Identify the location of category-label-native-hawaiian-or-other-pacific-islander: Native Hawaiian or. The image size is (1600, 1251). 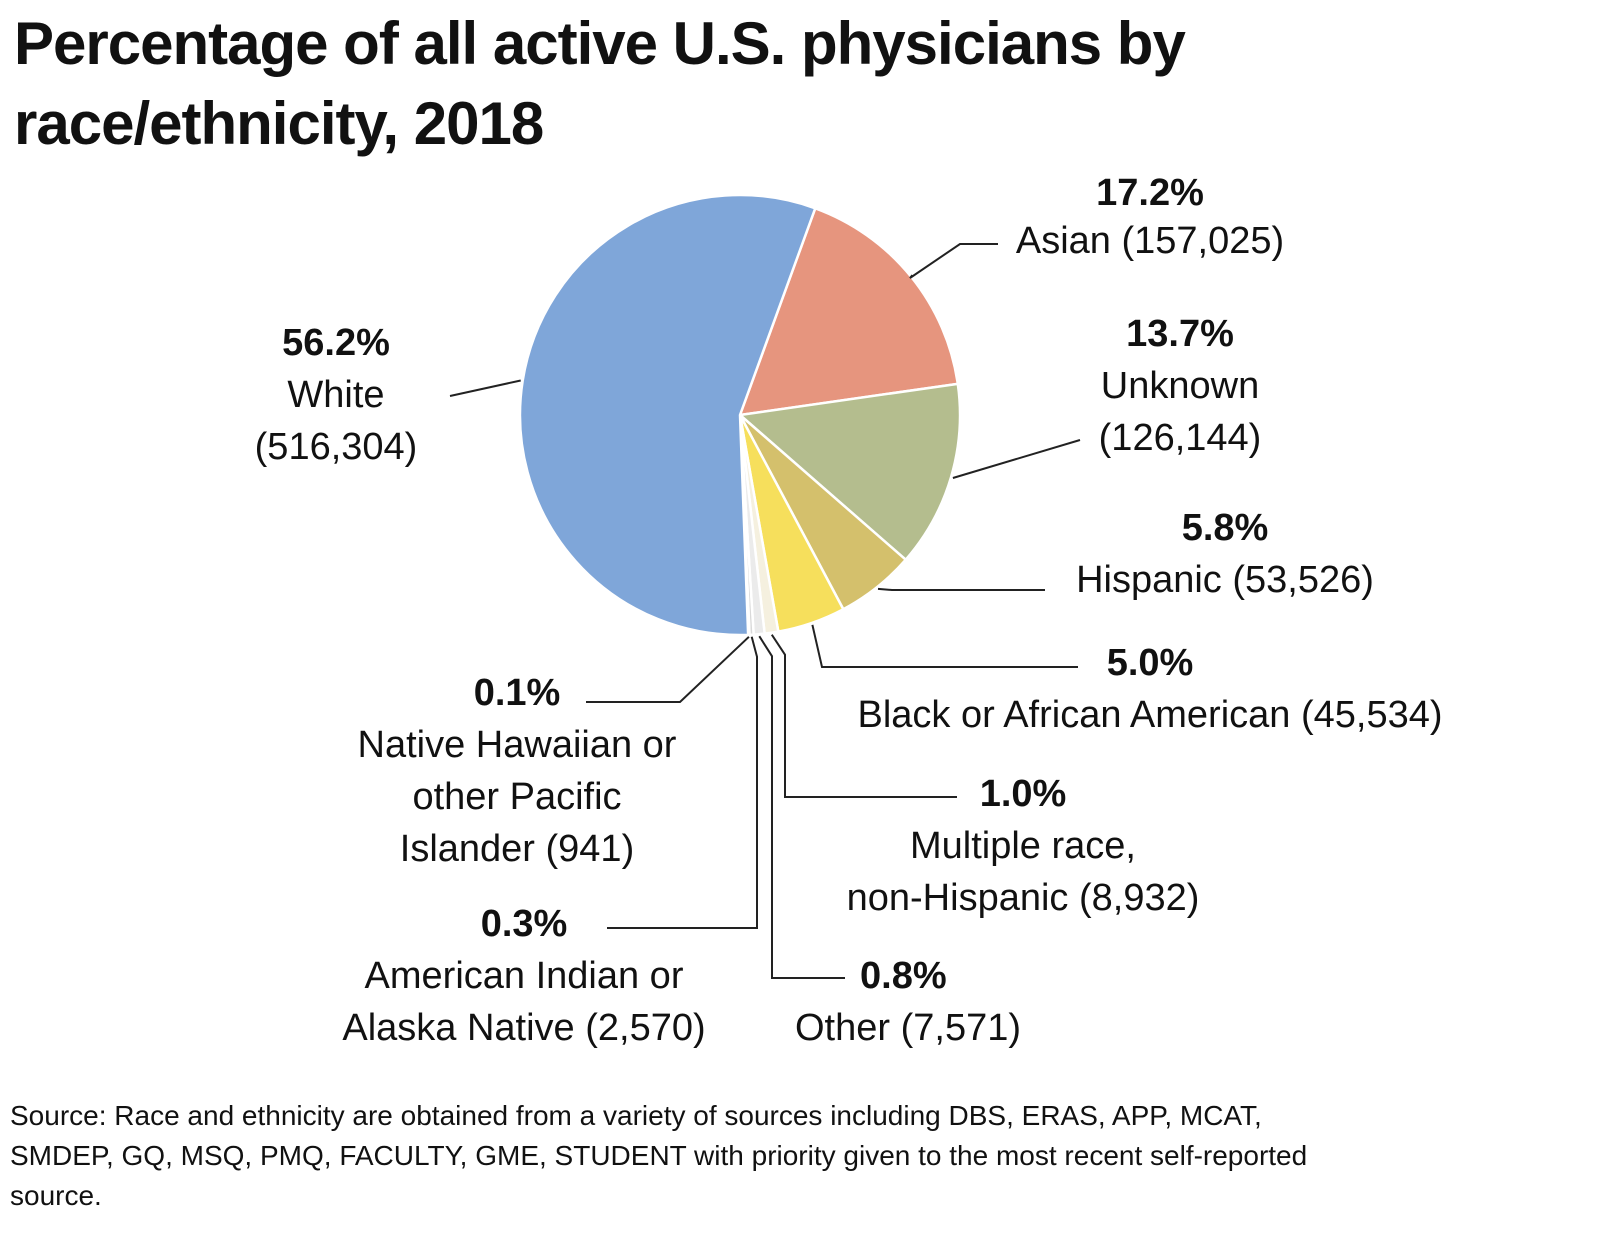
(517, 745).